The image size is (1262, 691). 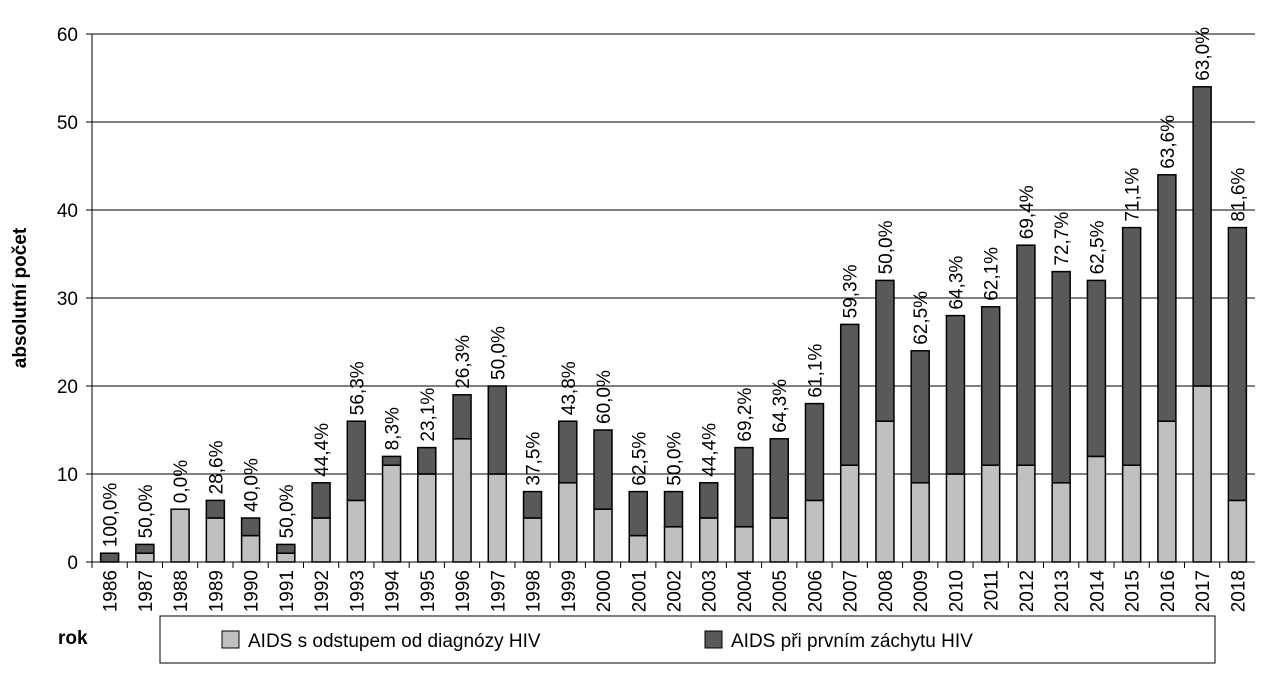 I want to click on bar-label: 62,1%, so click(x=992, y=274).